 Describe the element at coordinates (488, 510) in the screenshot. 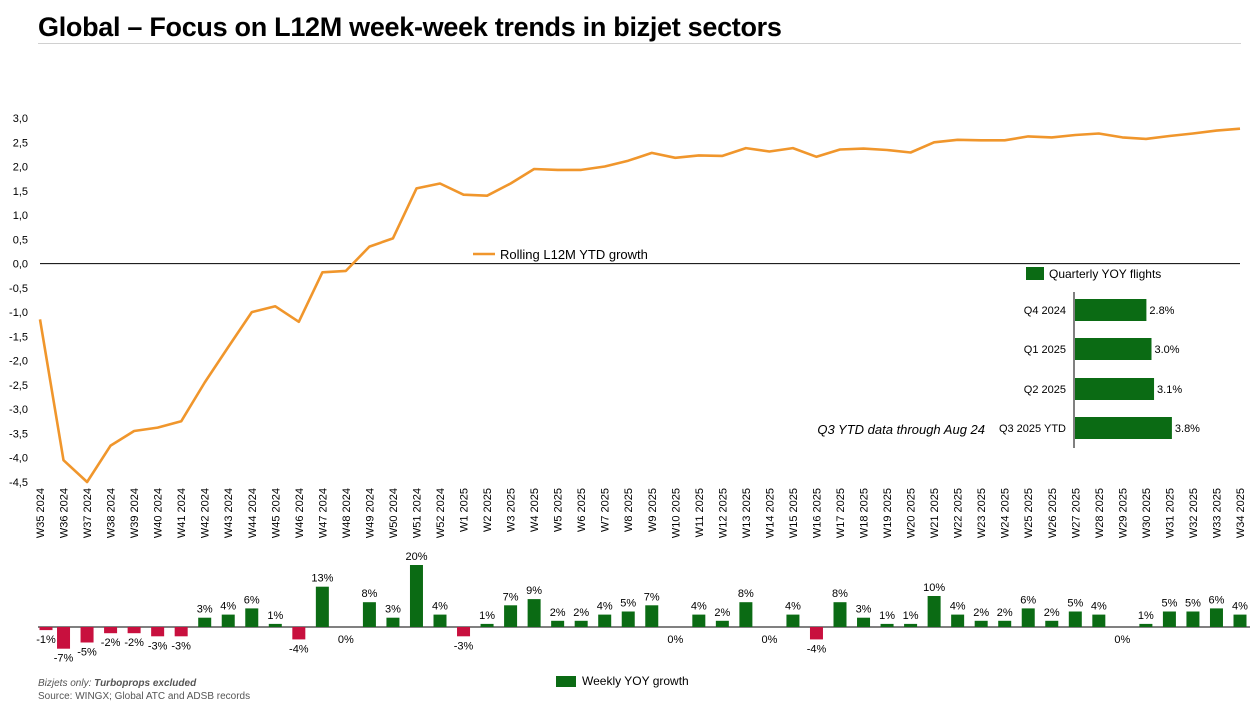

I see `x-tick-label: W2 2025` at that location.